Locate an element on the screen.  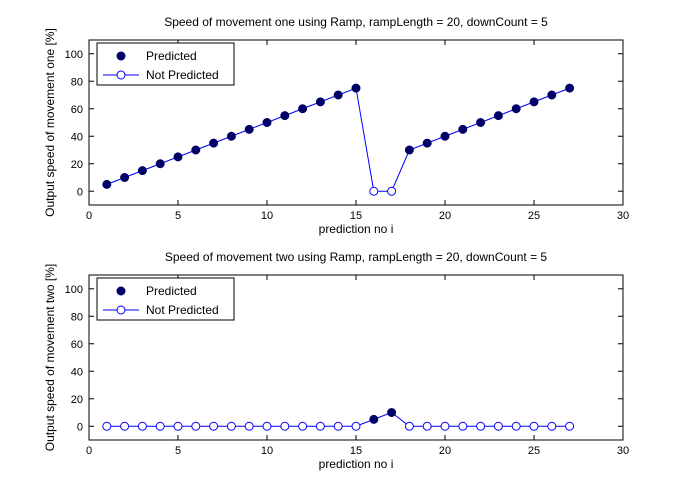
y-axis-label: Output speed of movement two [%] is located at coordinates (50, 357).